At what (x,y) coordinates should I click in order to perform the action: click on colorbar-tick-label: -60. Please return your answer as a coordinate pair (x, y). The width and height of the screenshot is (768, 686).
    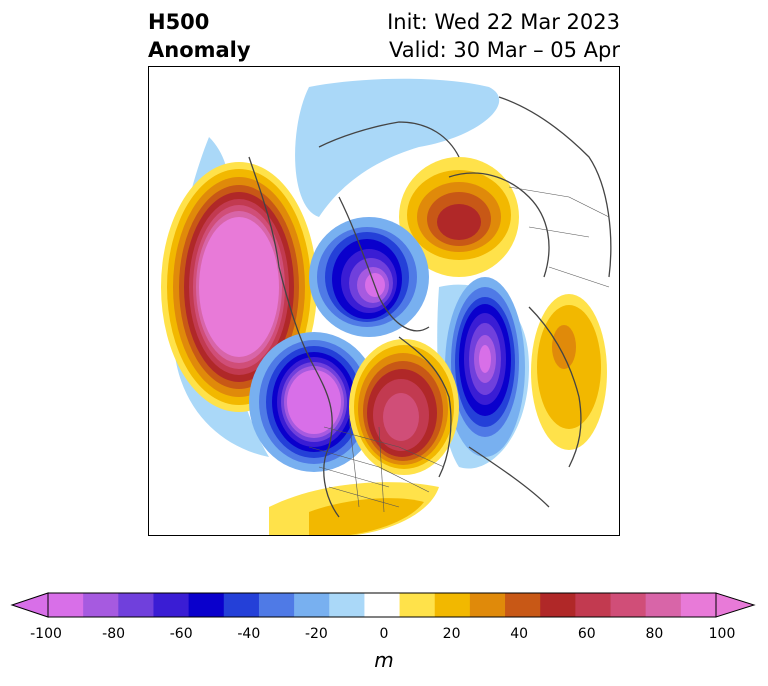
    Looking at the image, I should click on (181, 634).